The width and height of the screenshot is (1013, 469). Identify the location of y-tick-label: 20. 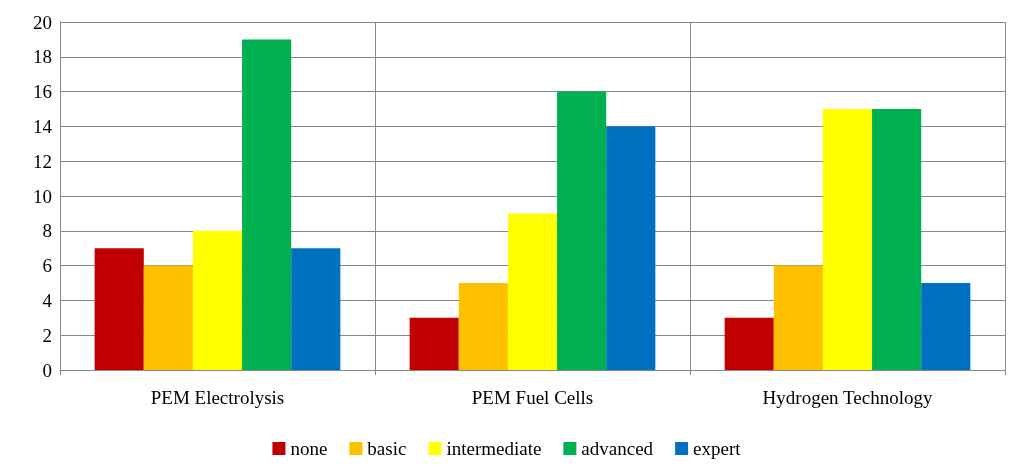
(42, 22).